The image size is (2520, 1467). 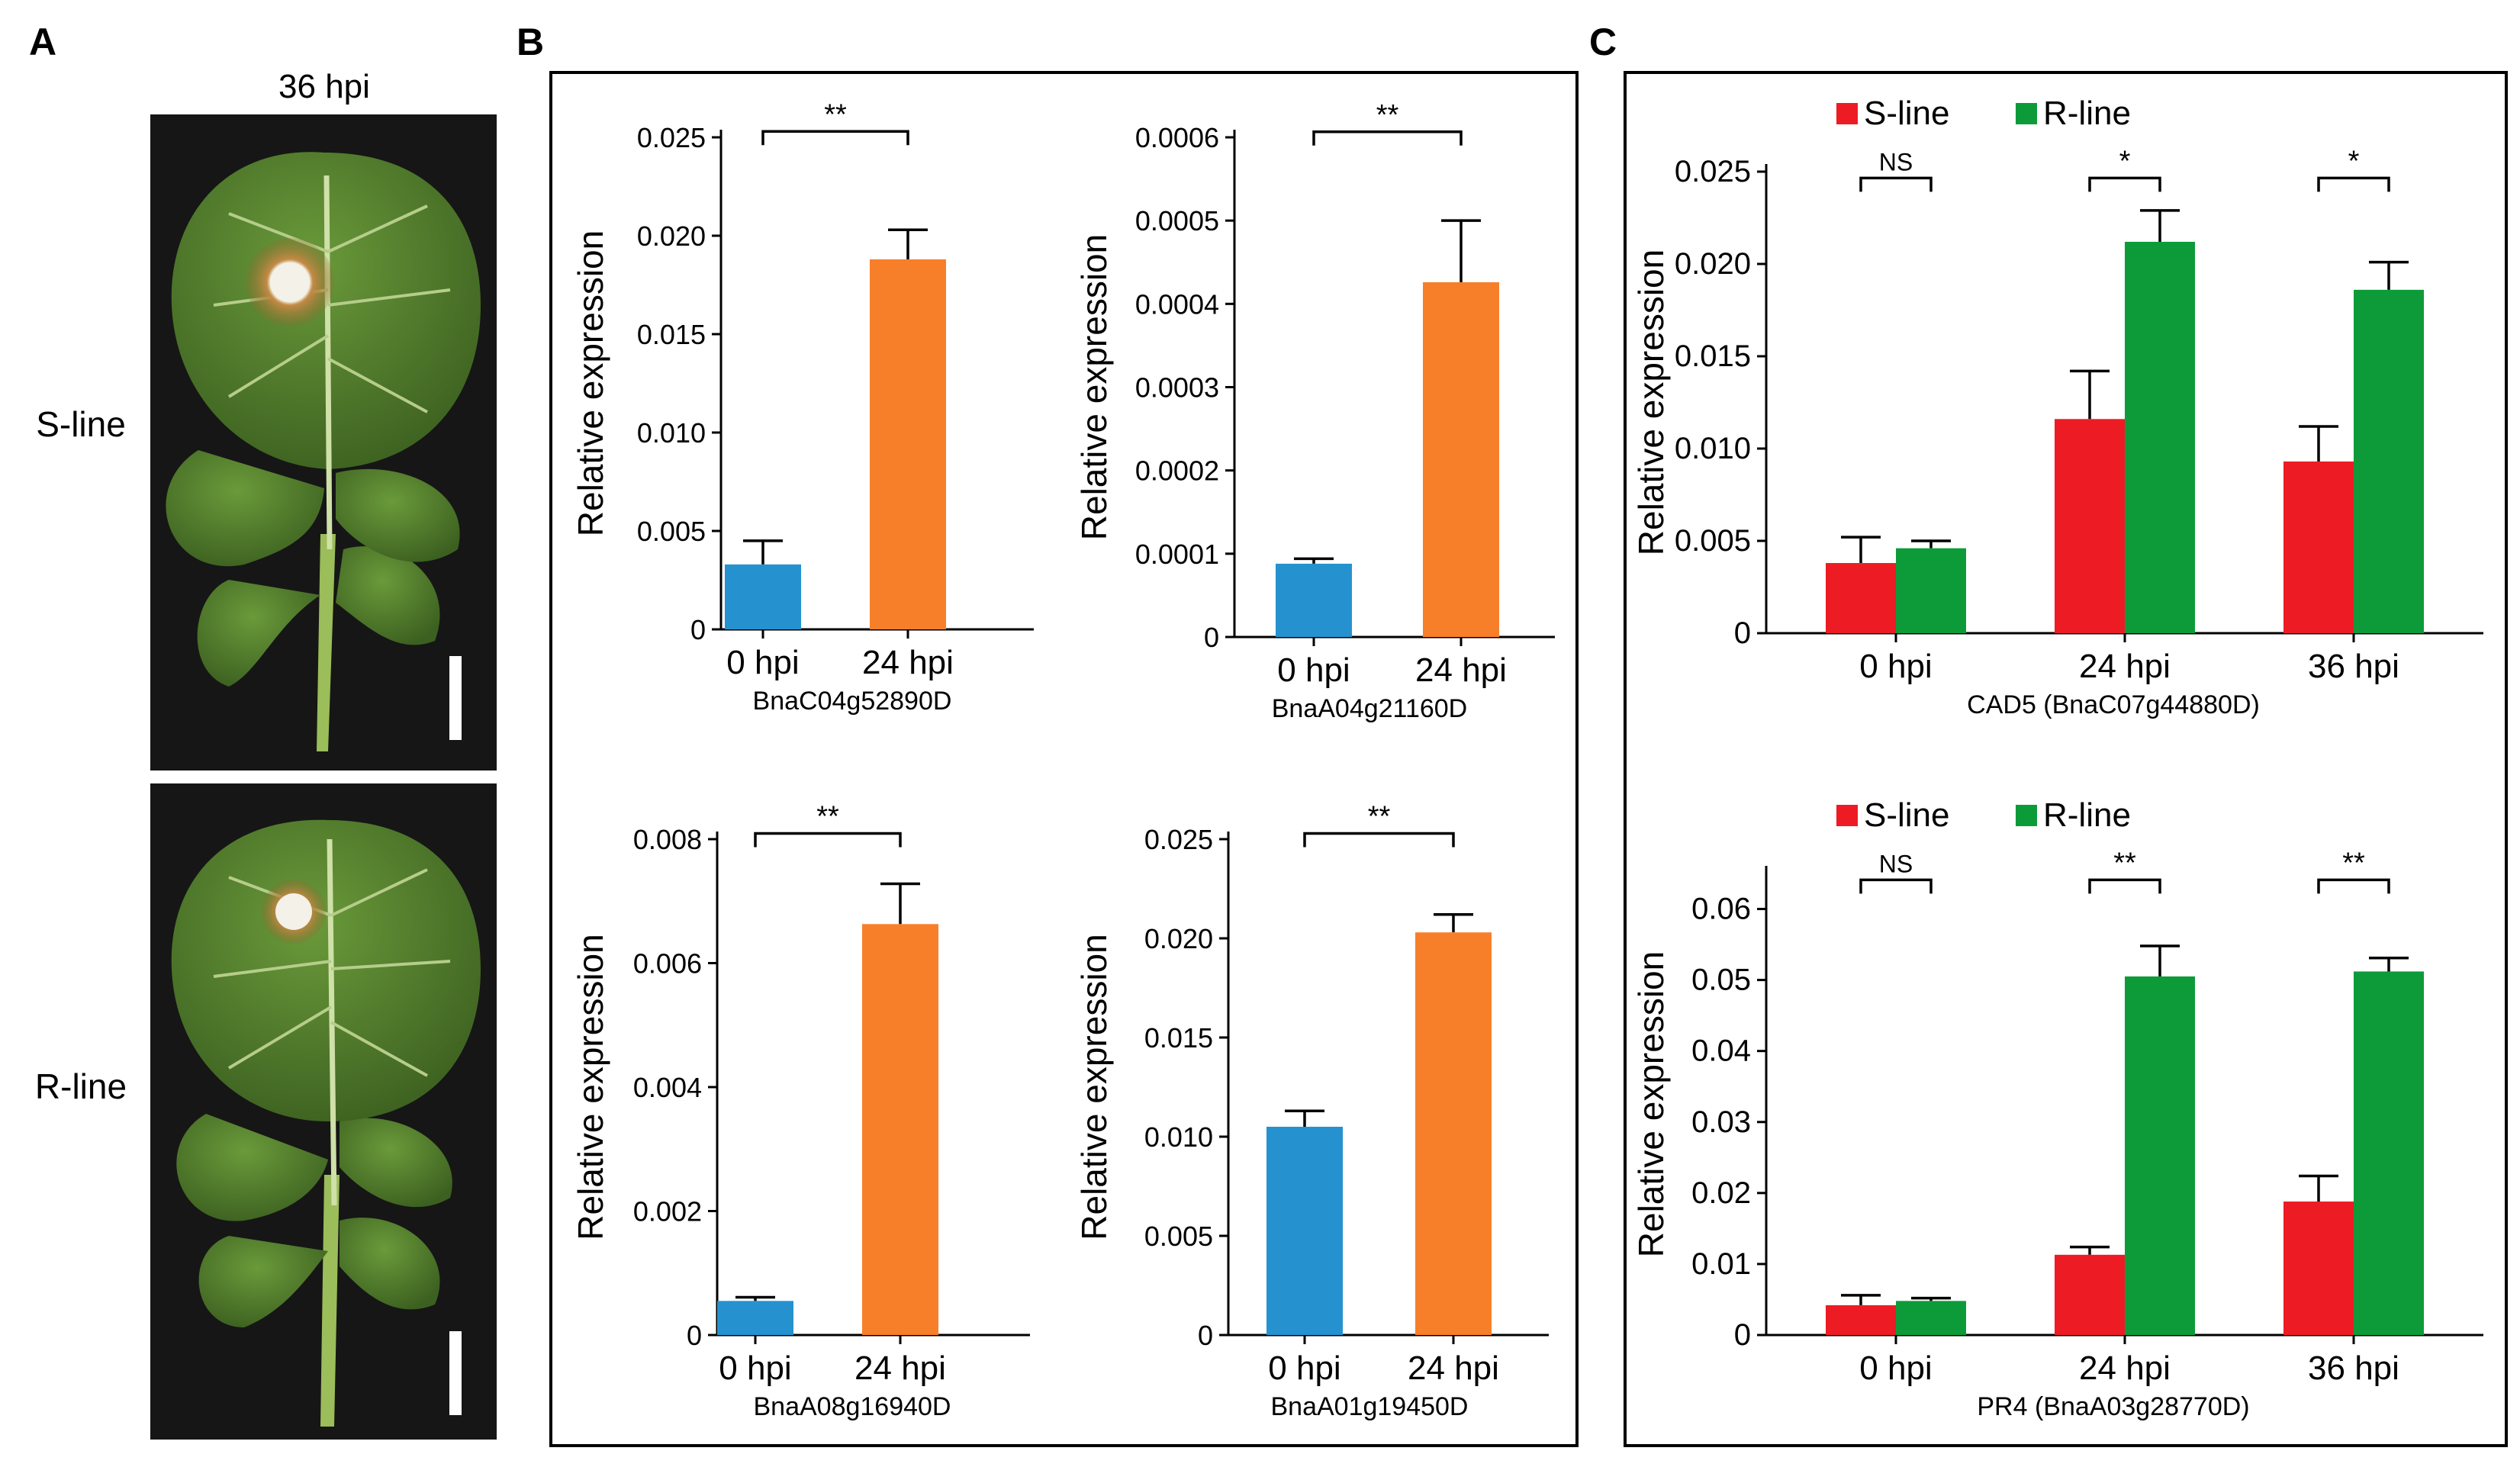 What do you see at coordinates (1721, 1264) in the screenshot?
I see `y-tick-label: 0.01` at bounding box center [1721, 1264].